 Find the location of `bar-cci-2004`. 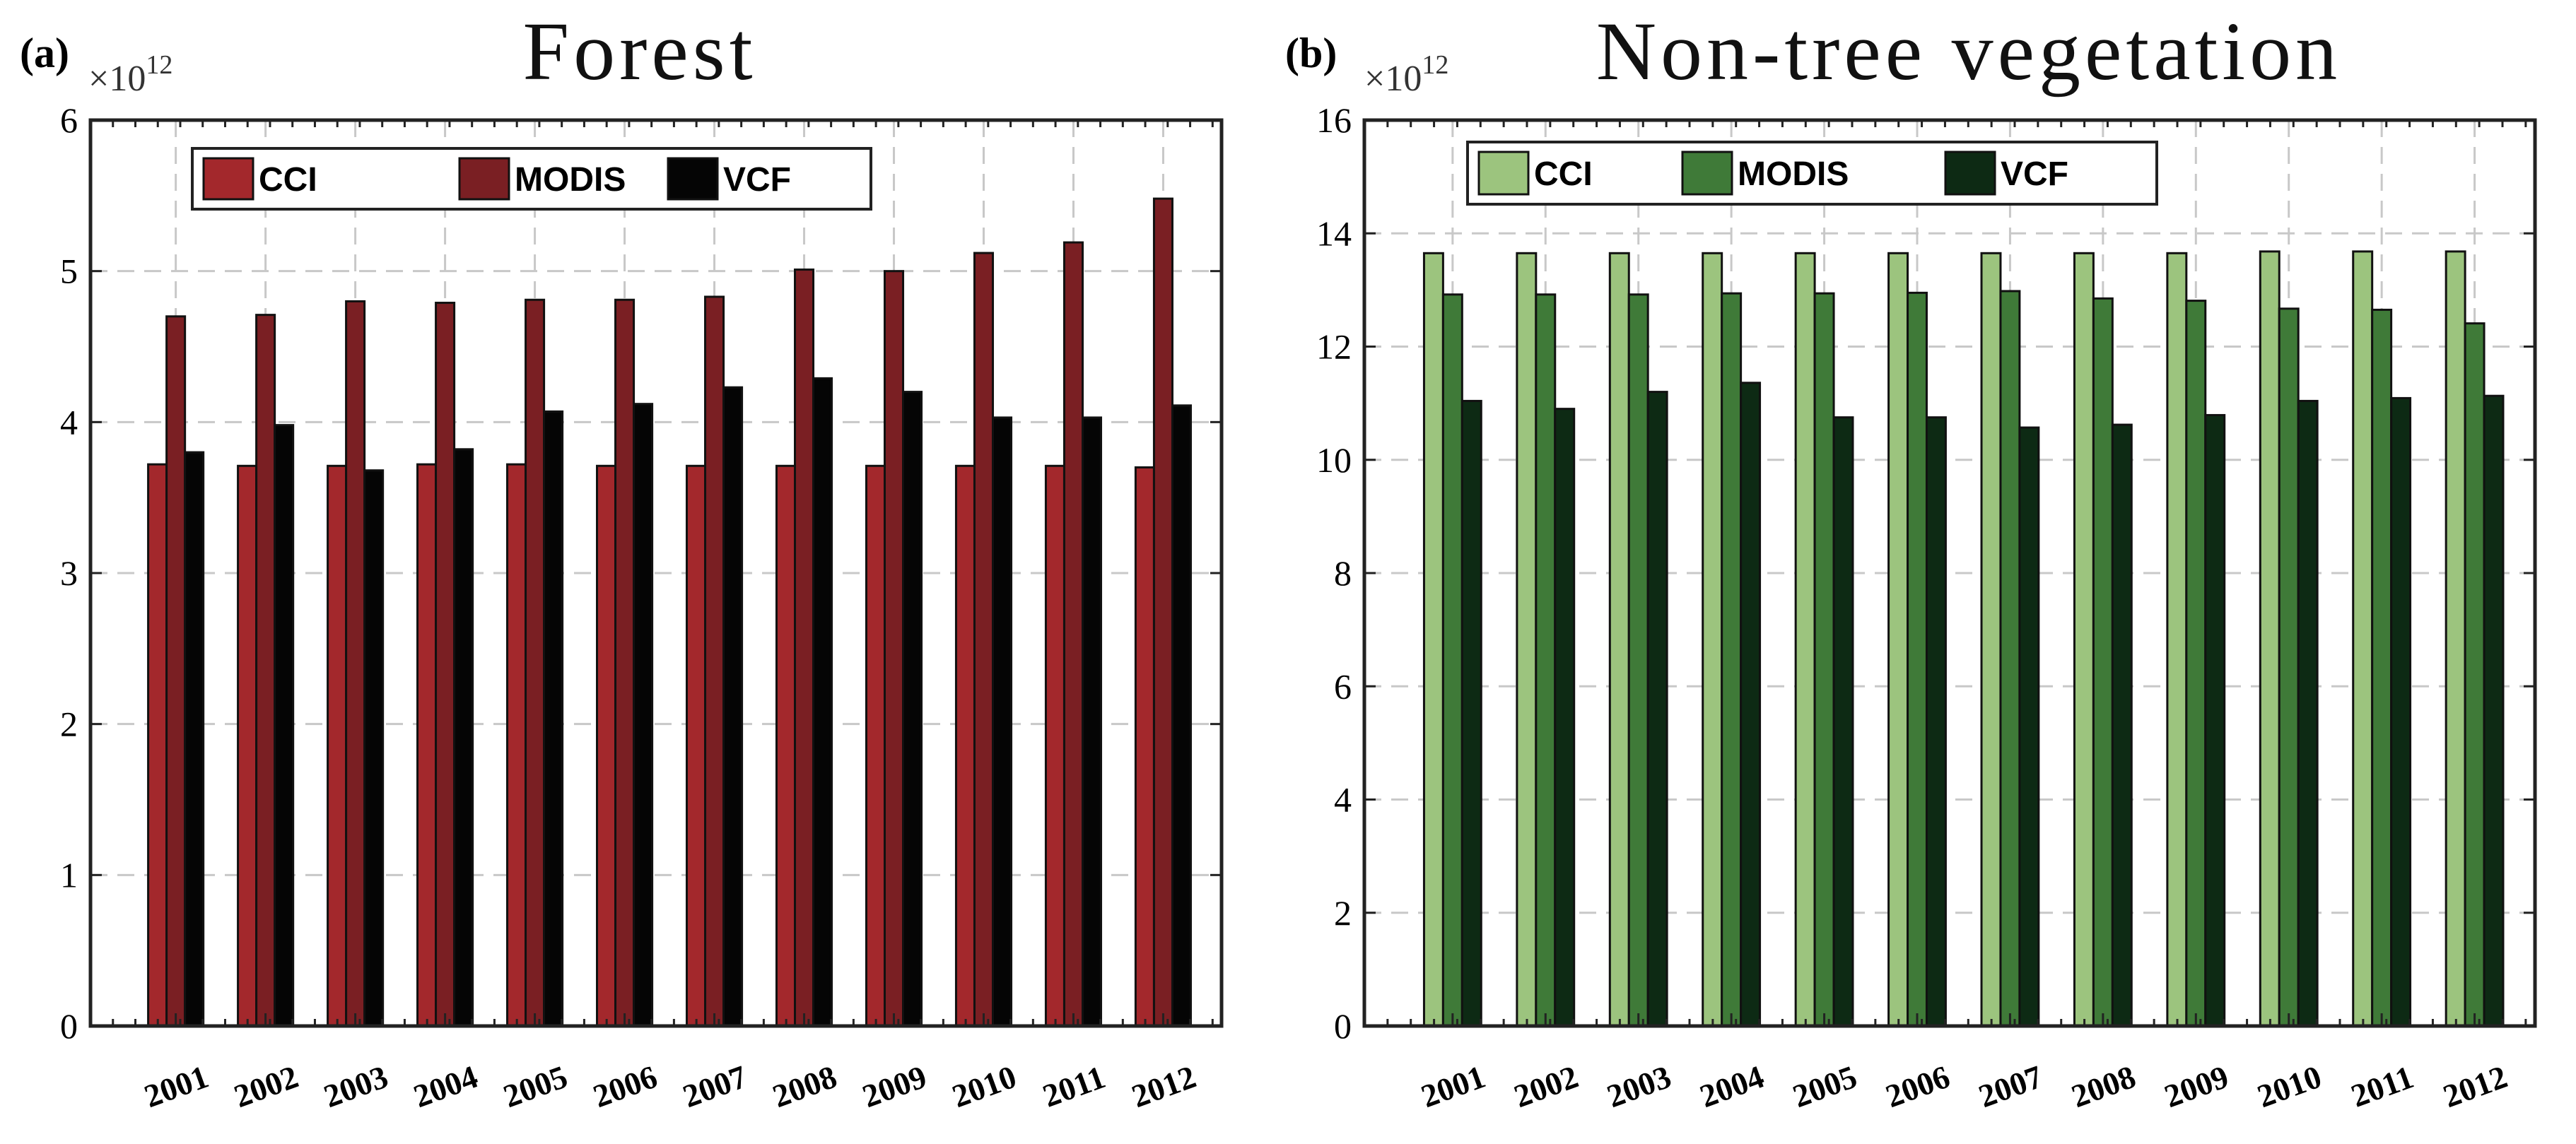

bar-cci-2004 is located at coordinates (1712, 639).